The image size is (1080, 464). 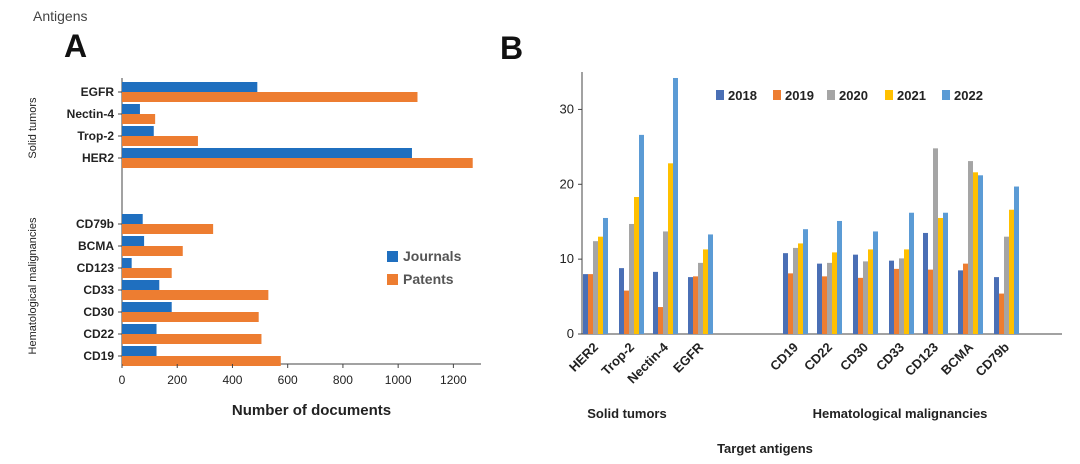 I want to click on b-y-tick-label: 30, so click(x=567, y=108).